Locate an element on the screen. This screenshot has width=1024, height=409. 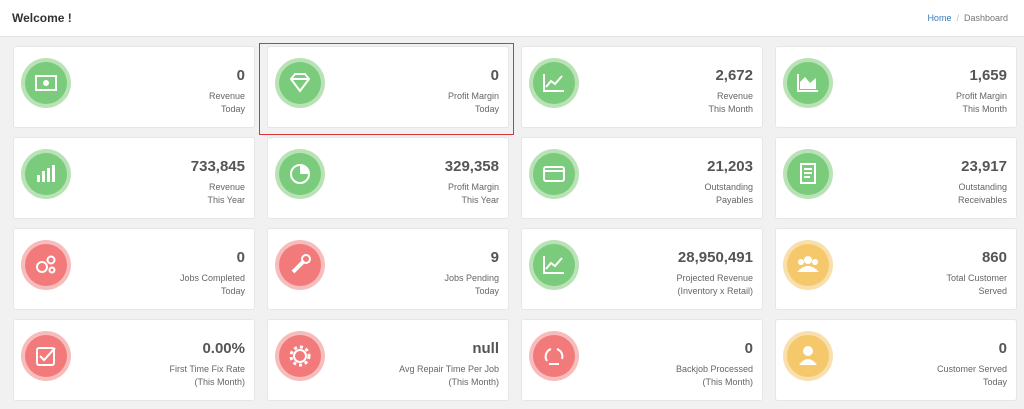
stat-value: 0.00% is located at coordinates (223, 348).